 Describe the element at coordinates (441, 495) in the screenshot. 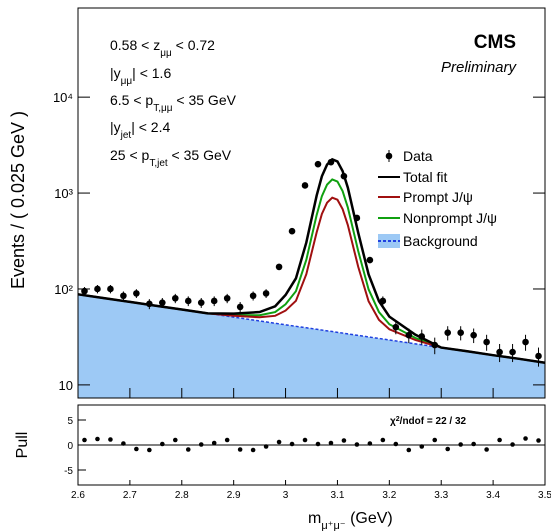

I see `x-tick-label: 3.3` at that location.